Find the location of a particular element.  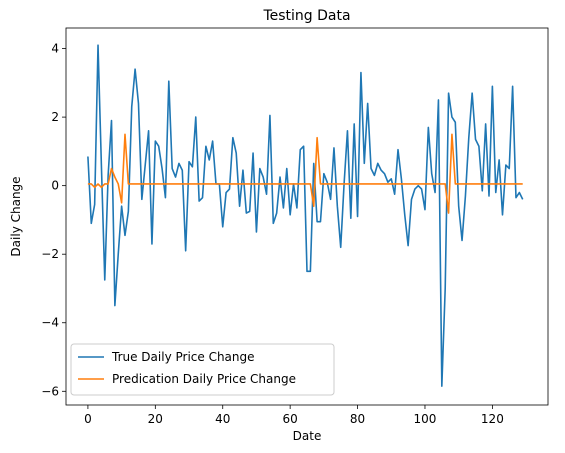

x-tick-label: 100 is located at coordinates (425, 419).